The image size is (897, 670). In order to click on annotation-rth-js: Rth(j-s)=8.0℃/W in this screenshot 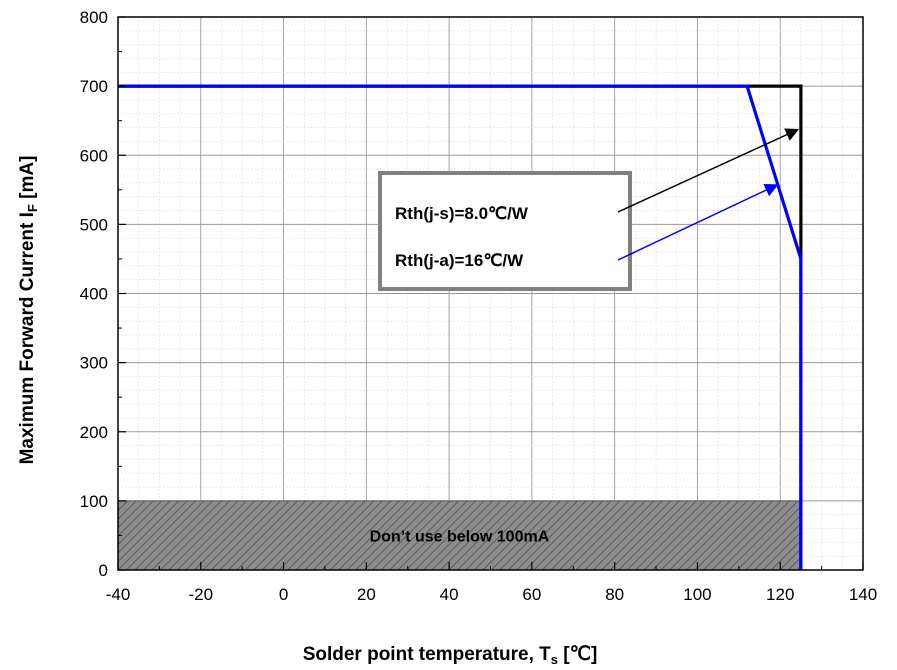, I will do `click(462, 213)`.